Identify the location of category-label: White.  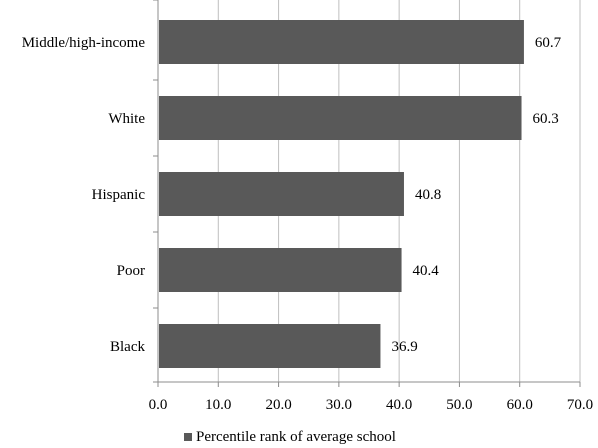
(126, 119).